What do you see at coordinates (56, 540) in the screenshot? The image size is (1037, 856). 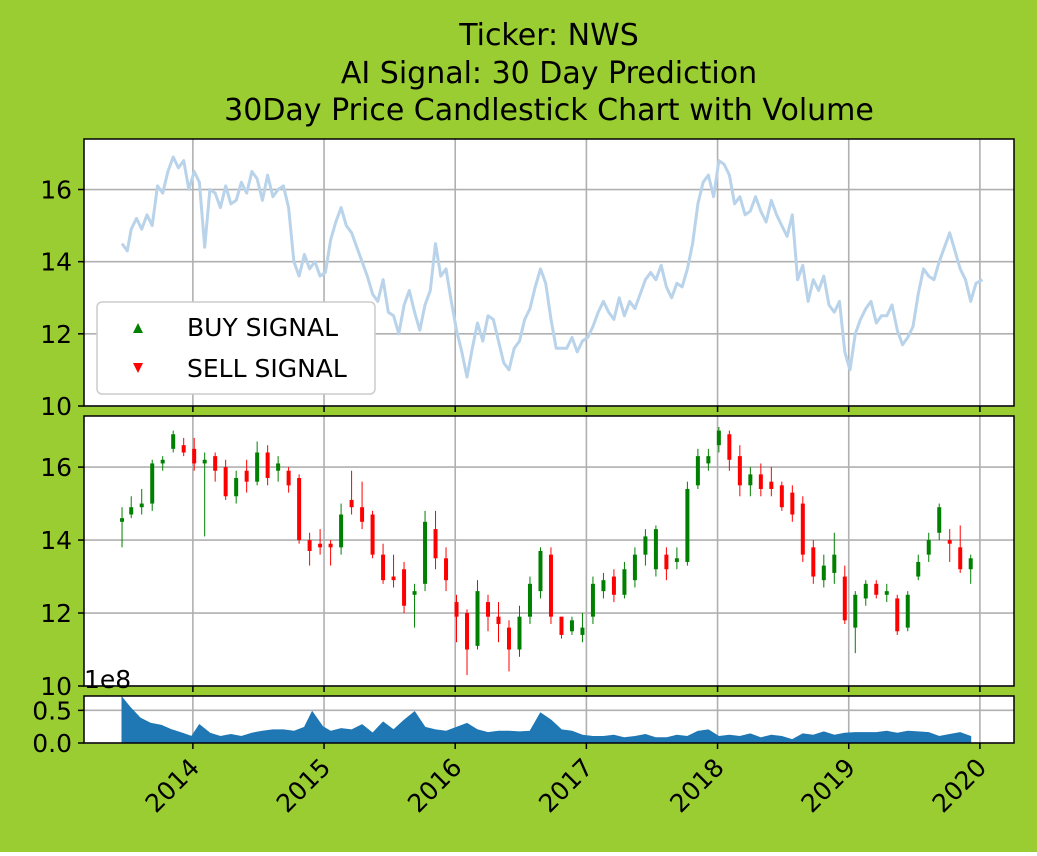 I see `candle-ytick-label: 14` at bounding box center [56, 540].